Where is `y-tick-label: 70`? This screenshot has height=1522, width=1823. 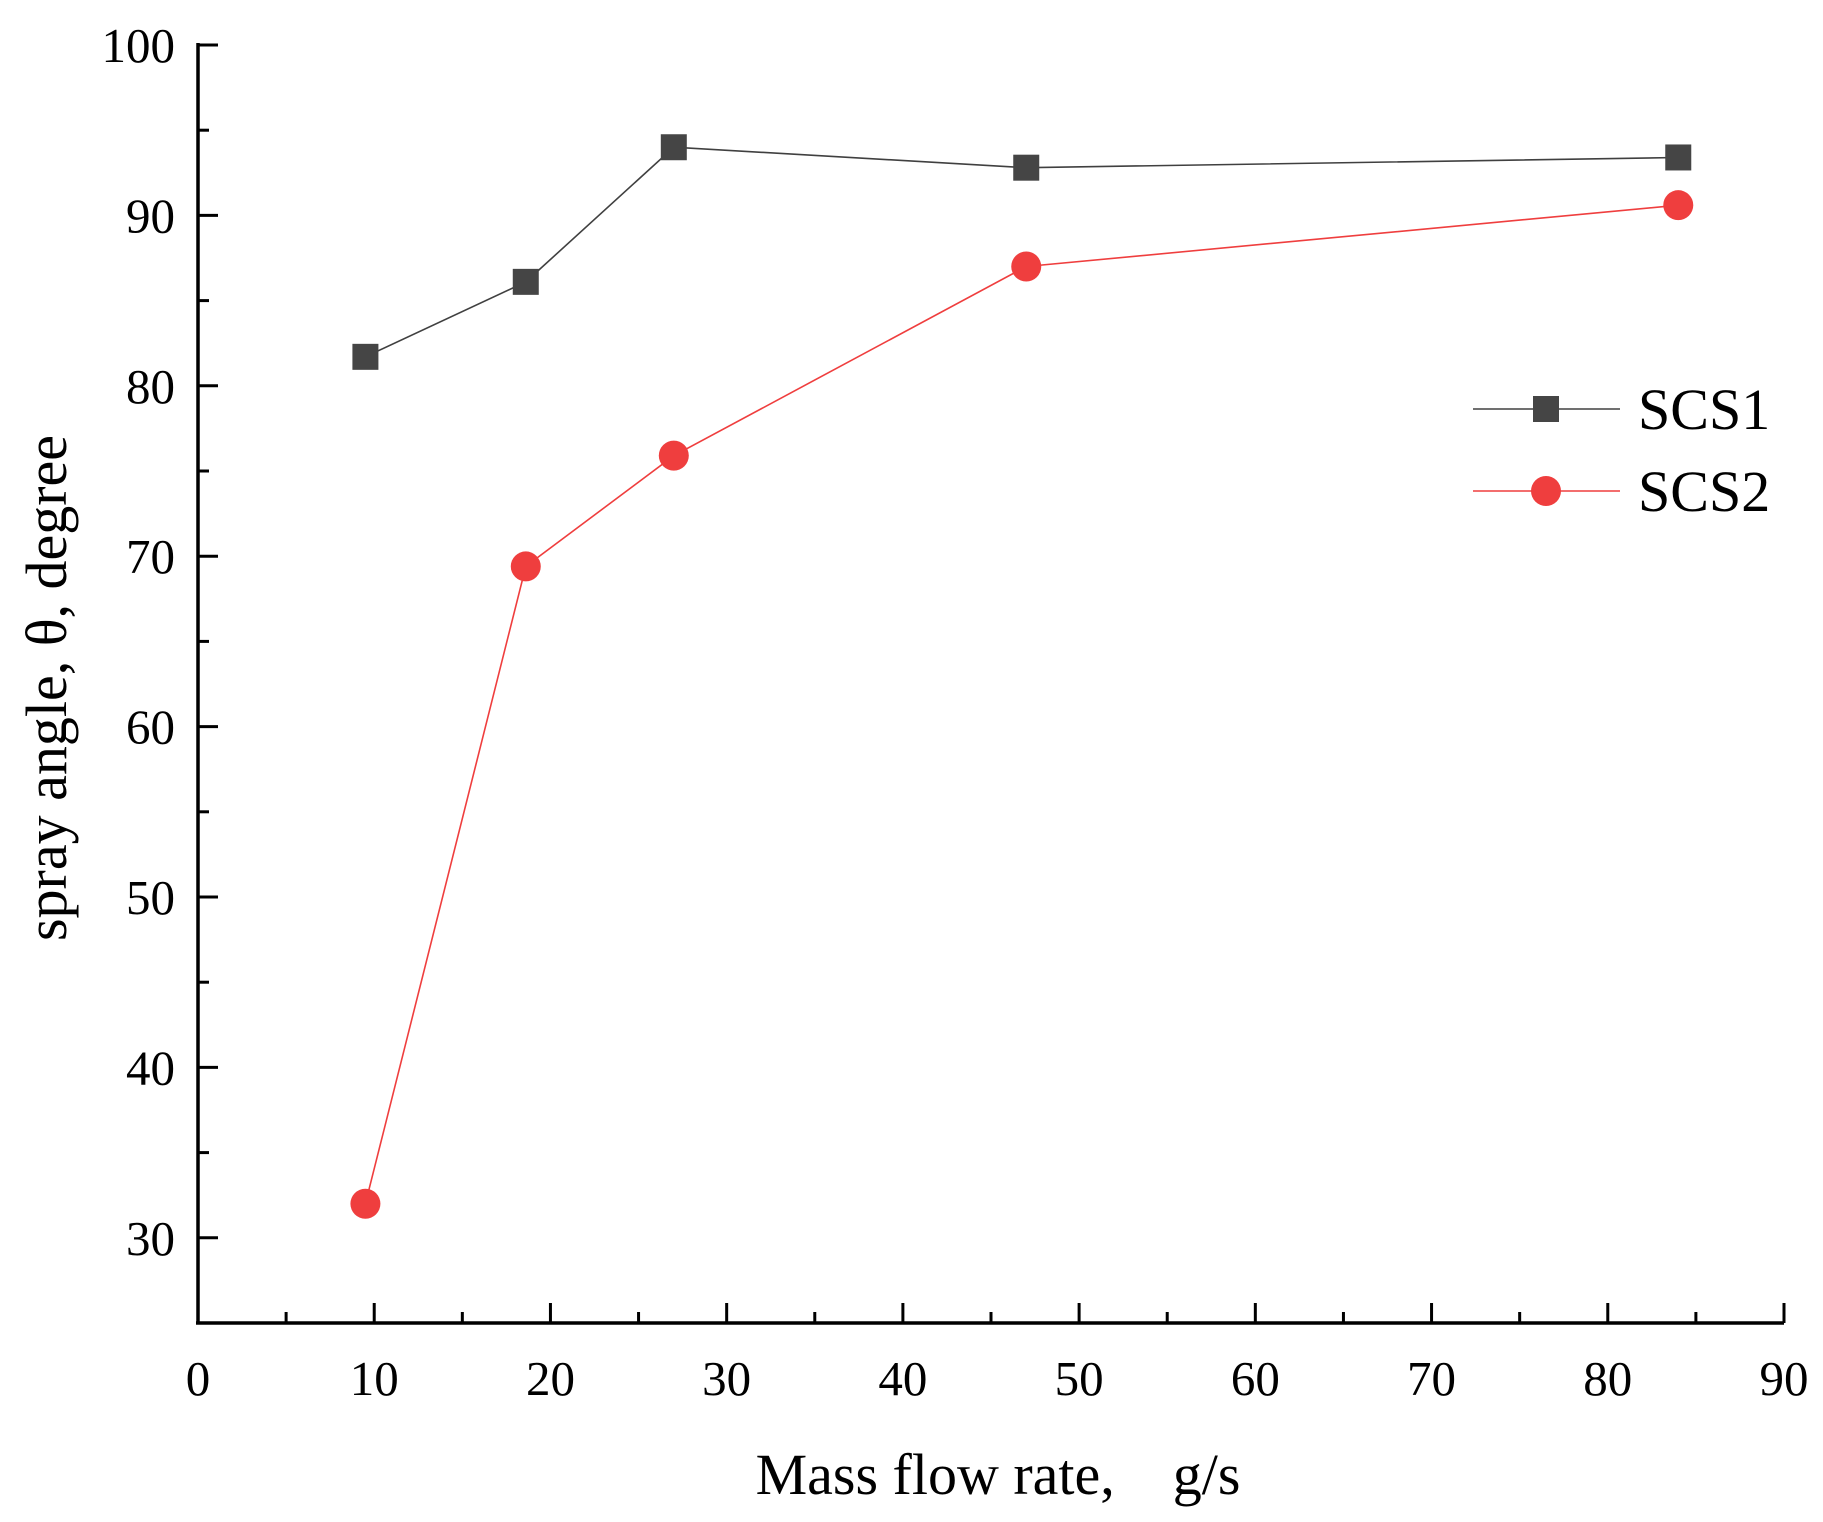 y-tick-label: 70 is located at coordinates (150, 556).